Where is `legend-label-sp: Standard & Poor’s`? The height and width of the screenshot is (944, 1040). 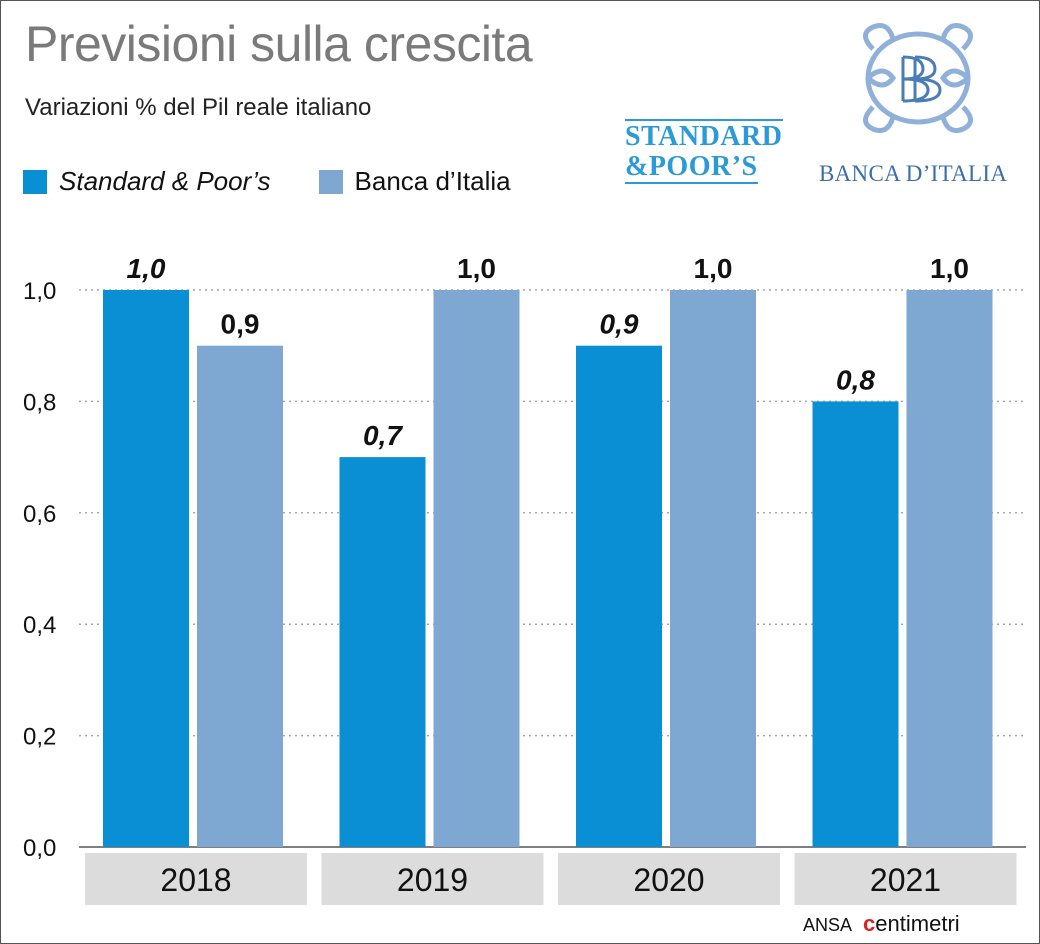 legend-label-sp: Standard & Poor’s is located at coordinates (165, 181).